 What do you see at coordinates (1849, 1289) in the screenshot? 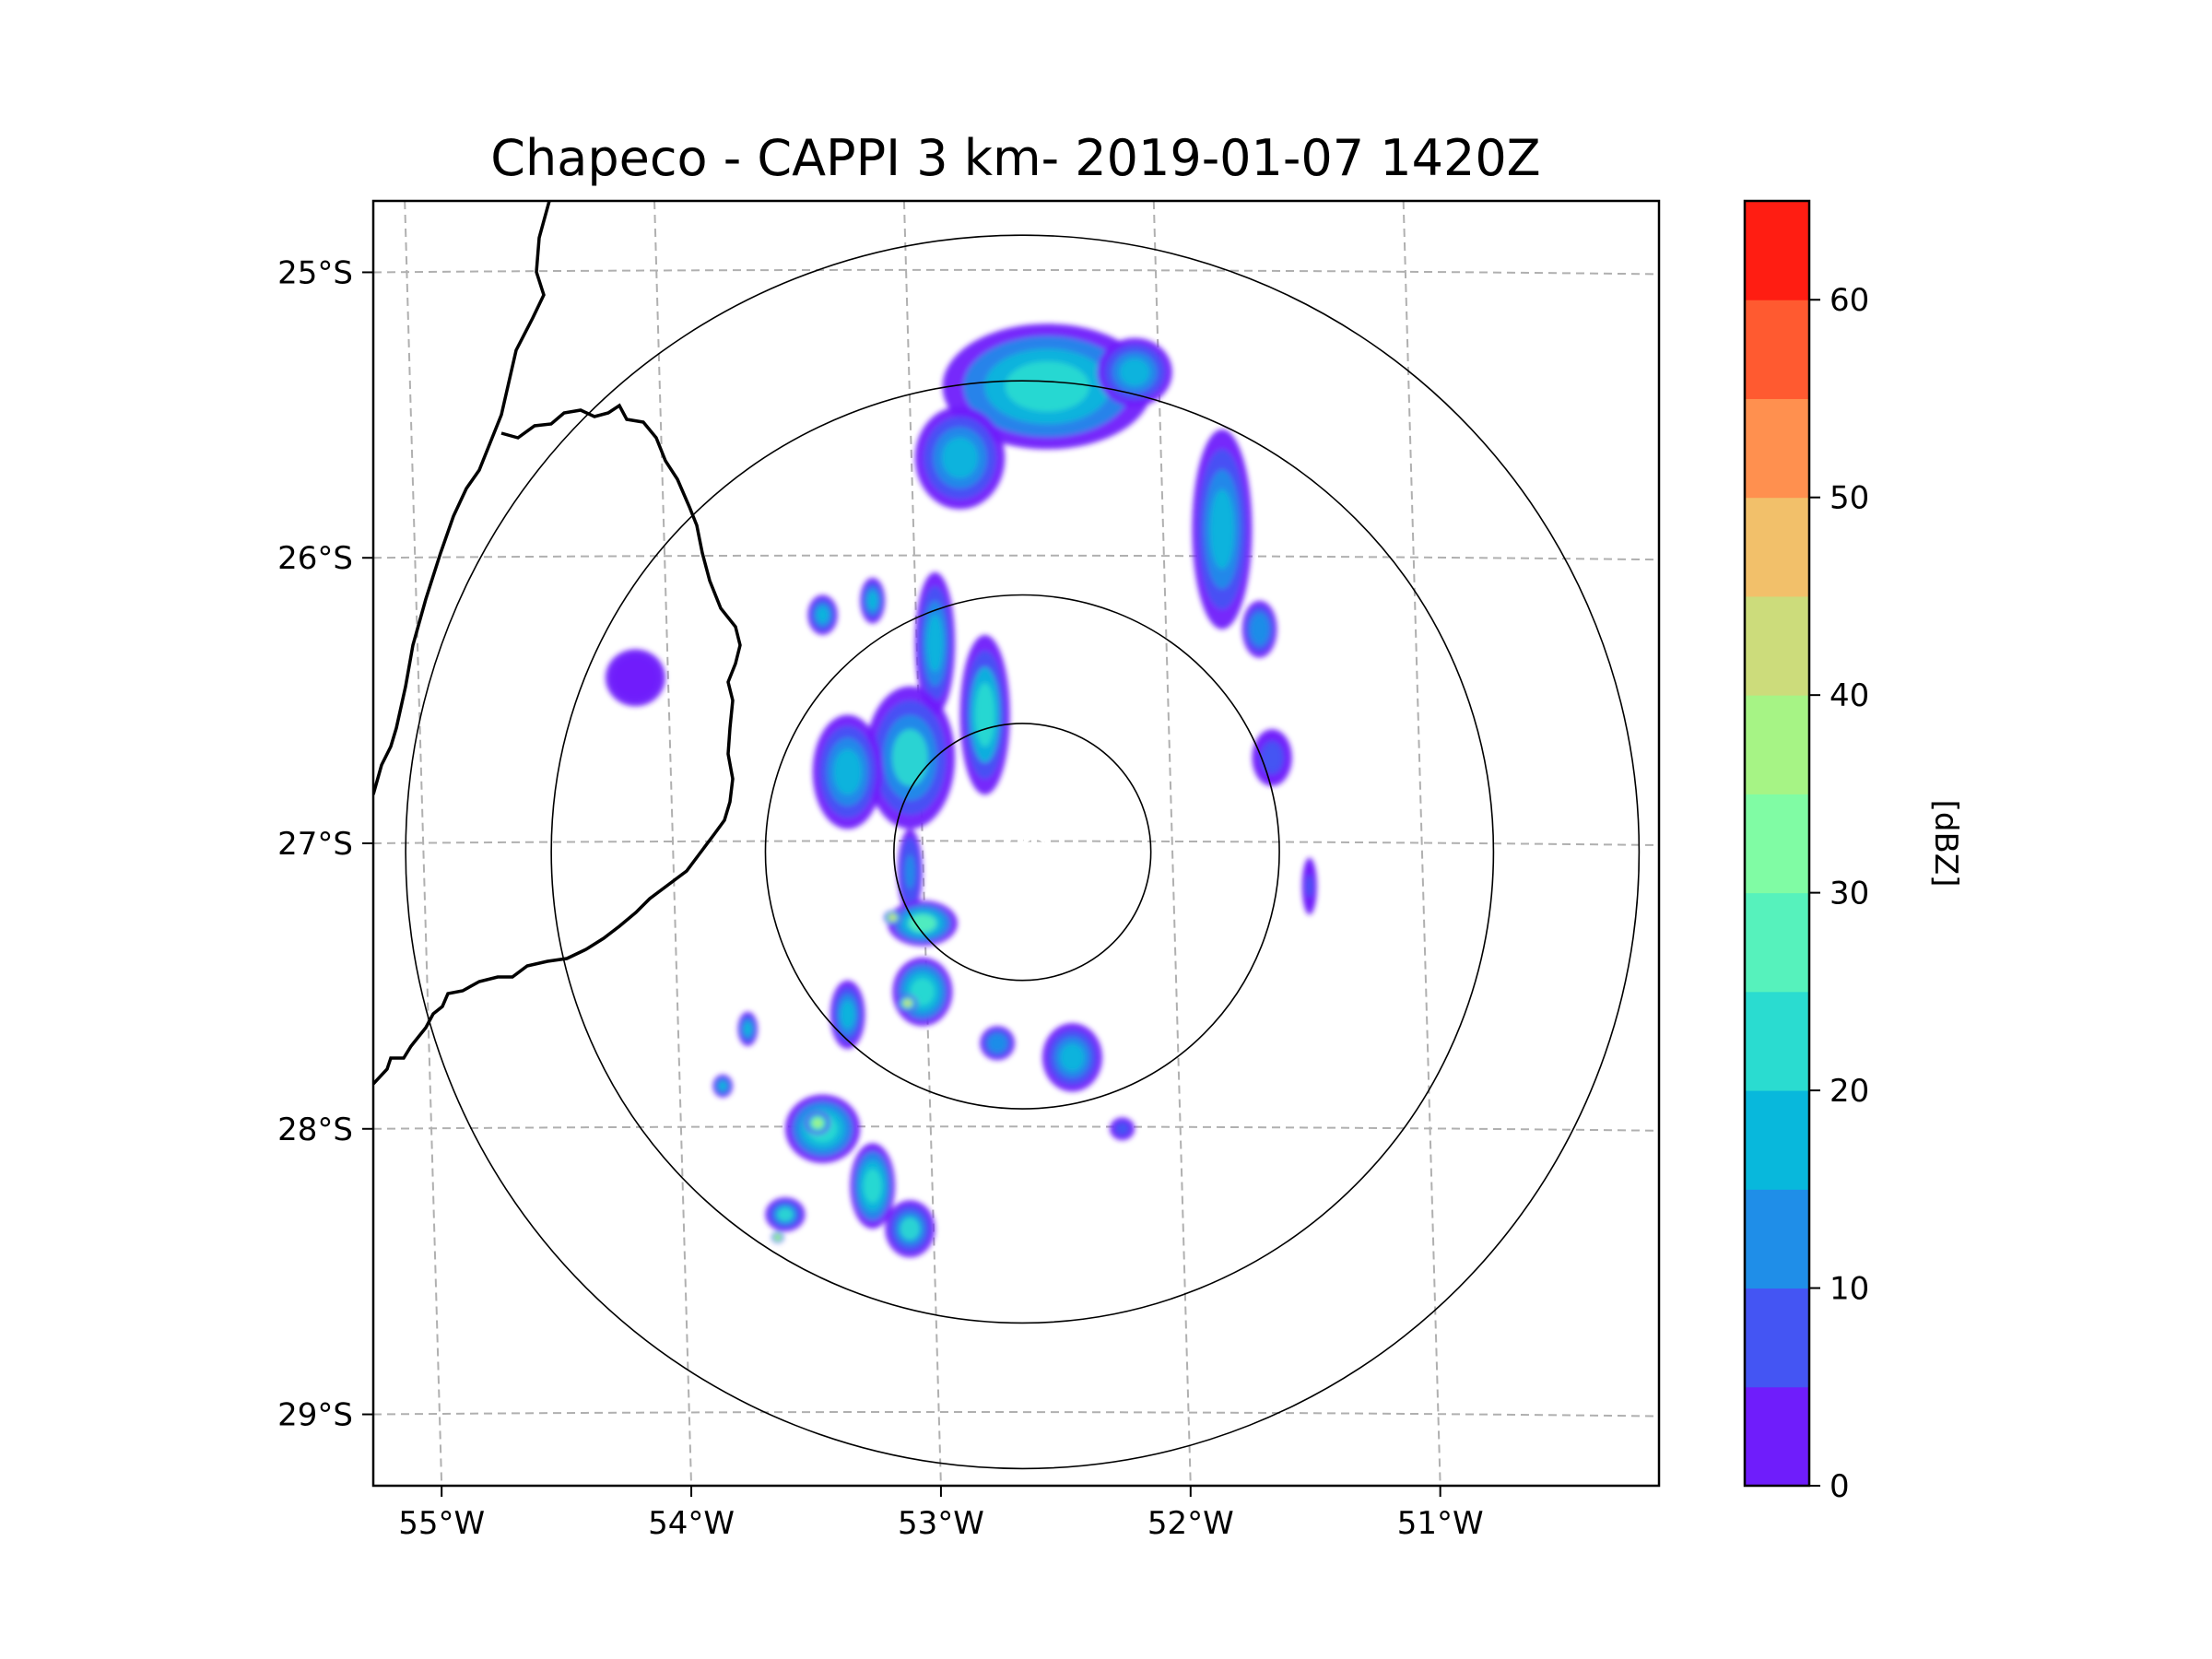
I see `colorbar-tick-label: 10` at bounding box center [1849, 1289].